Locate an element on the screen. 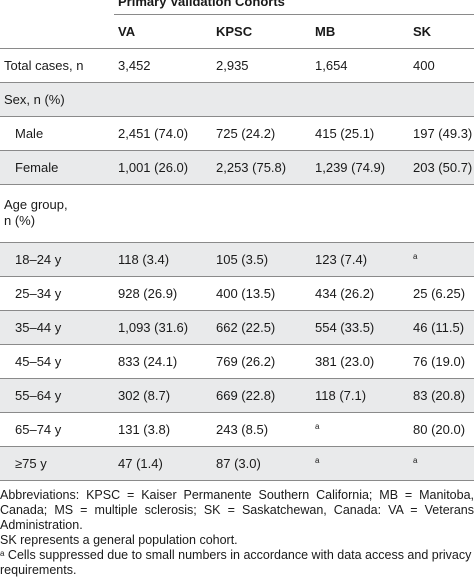 The height and width of the screenshot is (588, 474). table-cell: 554 (33.5) is located at coordinates (360, 327).